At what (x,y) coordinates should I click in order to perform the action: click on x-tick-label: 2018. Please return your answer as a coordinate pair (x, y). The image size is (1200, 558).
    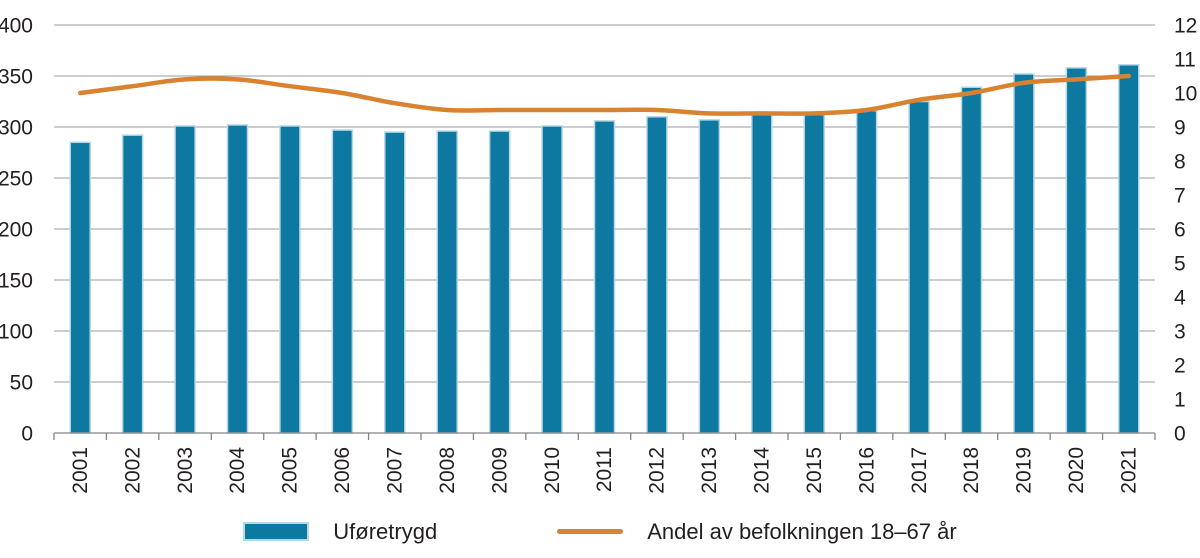
    Looking at the image, I should click on (971, 470).